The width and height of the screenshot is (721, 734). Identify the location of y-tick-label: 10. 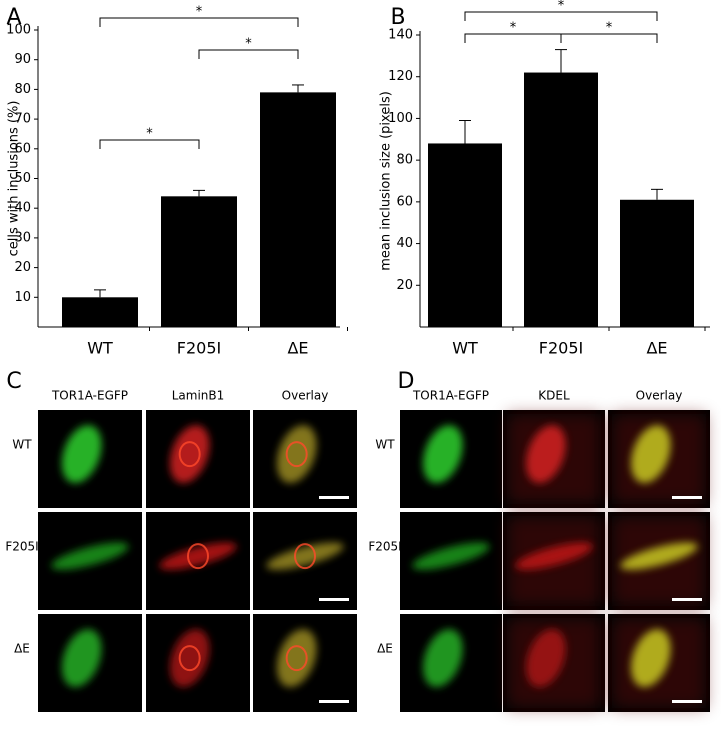
(22, 297).